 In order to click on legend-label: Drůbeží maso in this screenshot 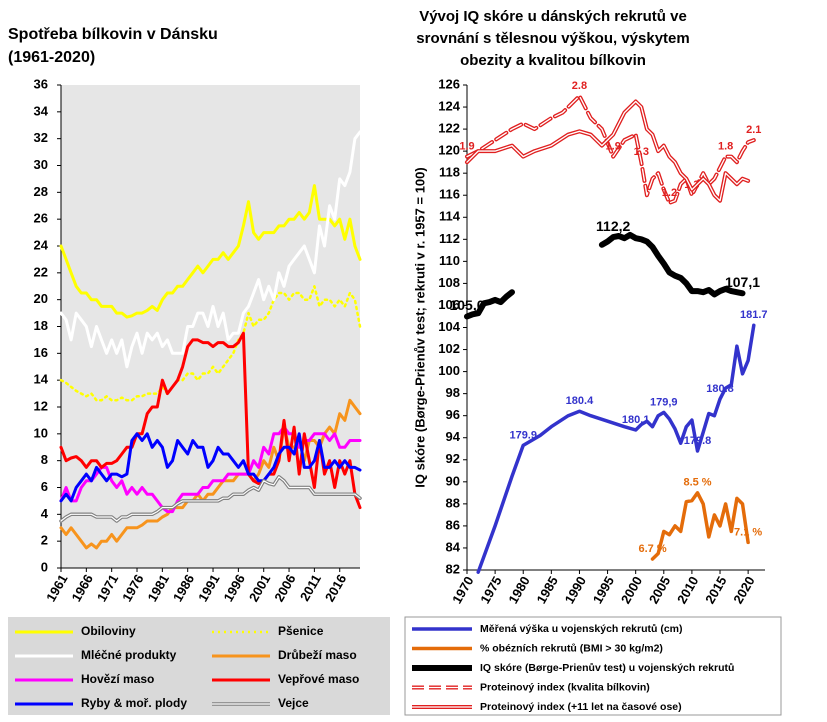, I will do `click(317, 655)`.